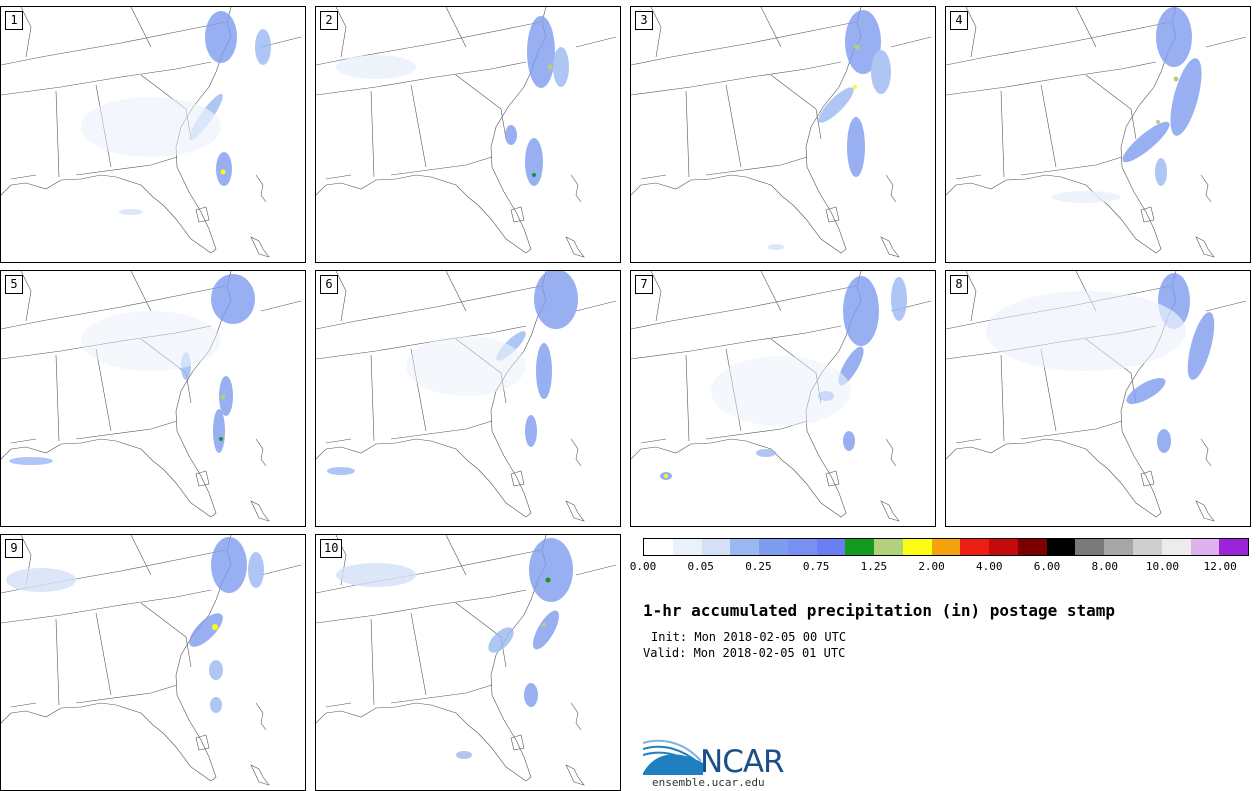 The width and height of the screenshot is (1260, 791). I want to click on colorbar-tick-label: 0.25, so click(758, 566).